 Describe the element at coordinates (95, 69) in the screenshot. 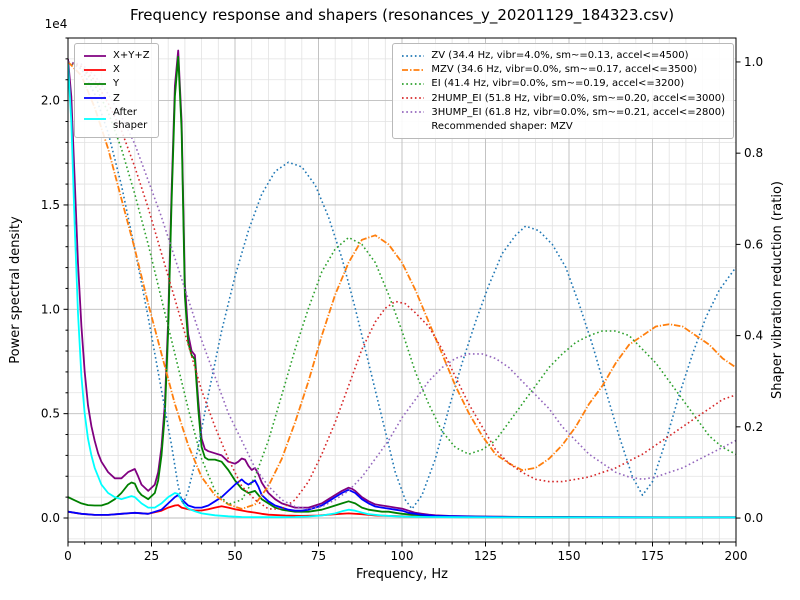

I see `x-line-sample` at that location.